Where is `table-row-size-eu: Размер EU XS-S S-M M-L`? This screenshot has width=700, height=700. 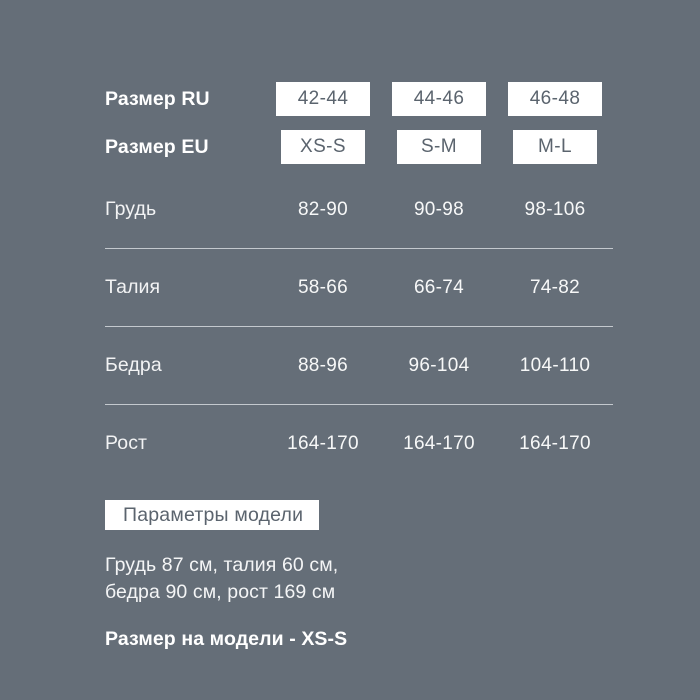 table-row-size-eu: Размер EU XS-S S-M M-L is located at coordinates (359, 147).